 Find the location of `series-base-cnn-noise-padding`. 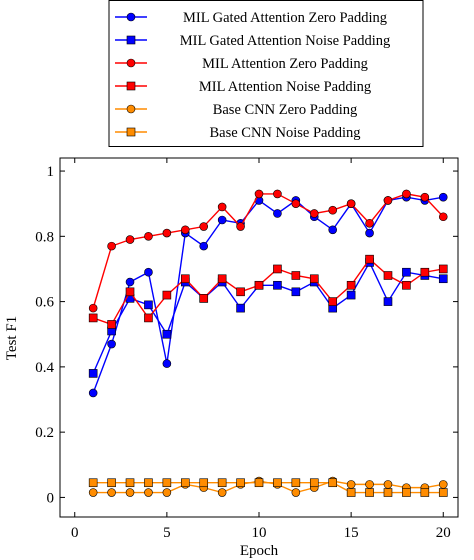

series-base-cnn-noise-padding is located at coordinates (268, 487).